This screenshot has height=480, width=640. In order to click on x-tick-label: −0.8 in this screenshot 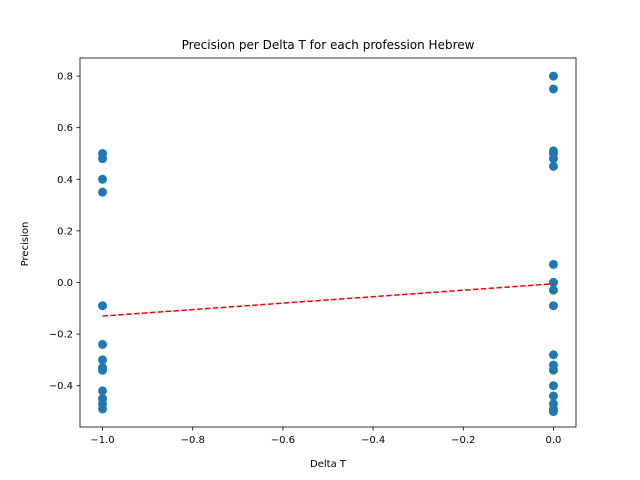, I will do `click(193, 440)`.